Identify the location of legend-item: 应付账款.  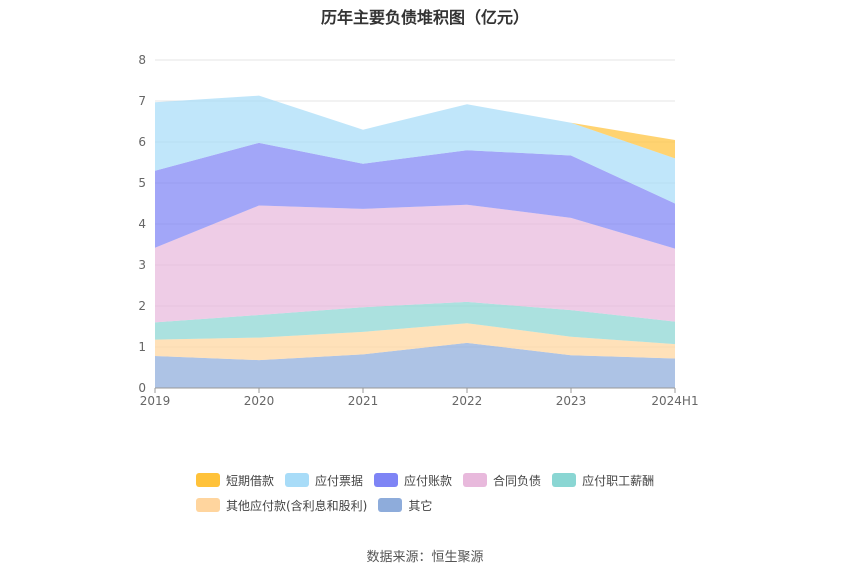
(413, 480).